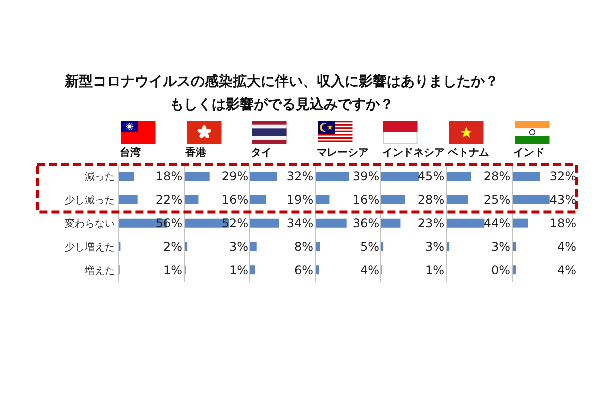 This screenshot has width=600, height=400. What do you see at coordinates (497, 223) in the screenshot?
I see `data-label: 44%` at bounding box center [497, 223].